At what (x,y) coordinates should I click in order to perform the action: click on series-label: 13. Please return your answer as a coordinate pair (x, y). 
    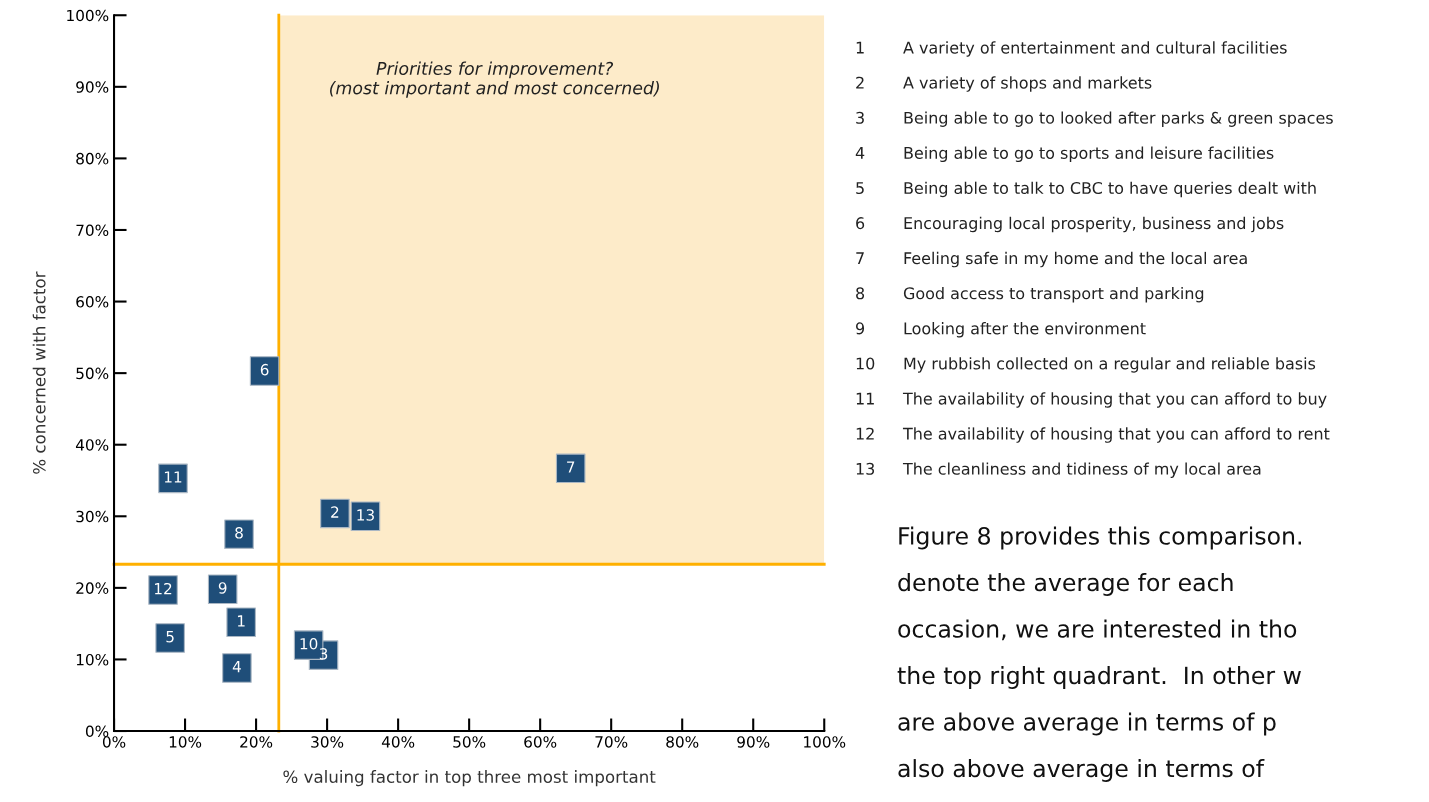
    Looking at the image, I should click on (365, 515).